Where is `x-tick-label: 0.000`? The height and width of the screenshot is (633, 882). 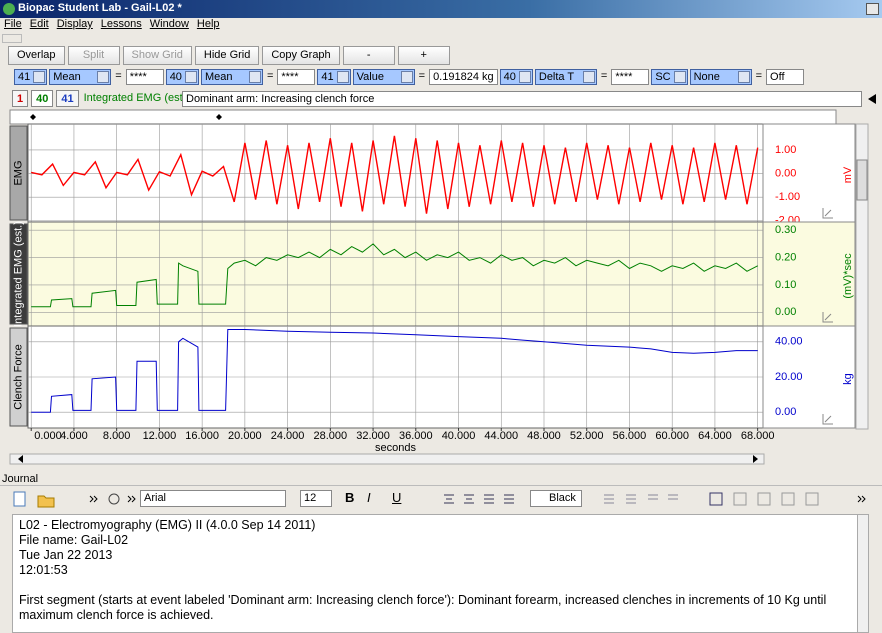 x-tick-label: 0.000 is located at coordinates (48, 436).